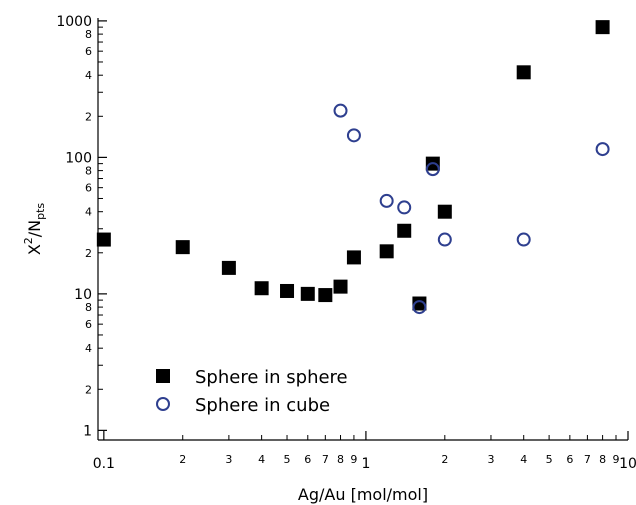 Image resolution: width=636 pixels, height=505 pixels. I want to click on x-axis-title: Ag/Au [mol/mol], so click(363, 494).